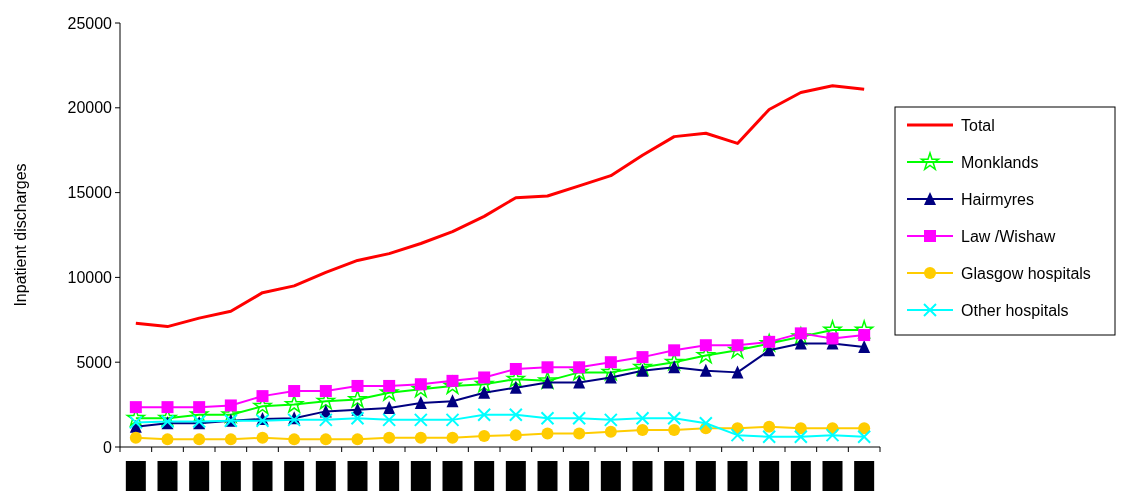  I want to click on legend-label: Monklands, so click(1000, 162).